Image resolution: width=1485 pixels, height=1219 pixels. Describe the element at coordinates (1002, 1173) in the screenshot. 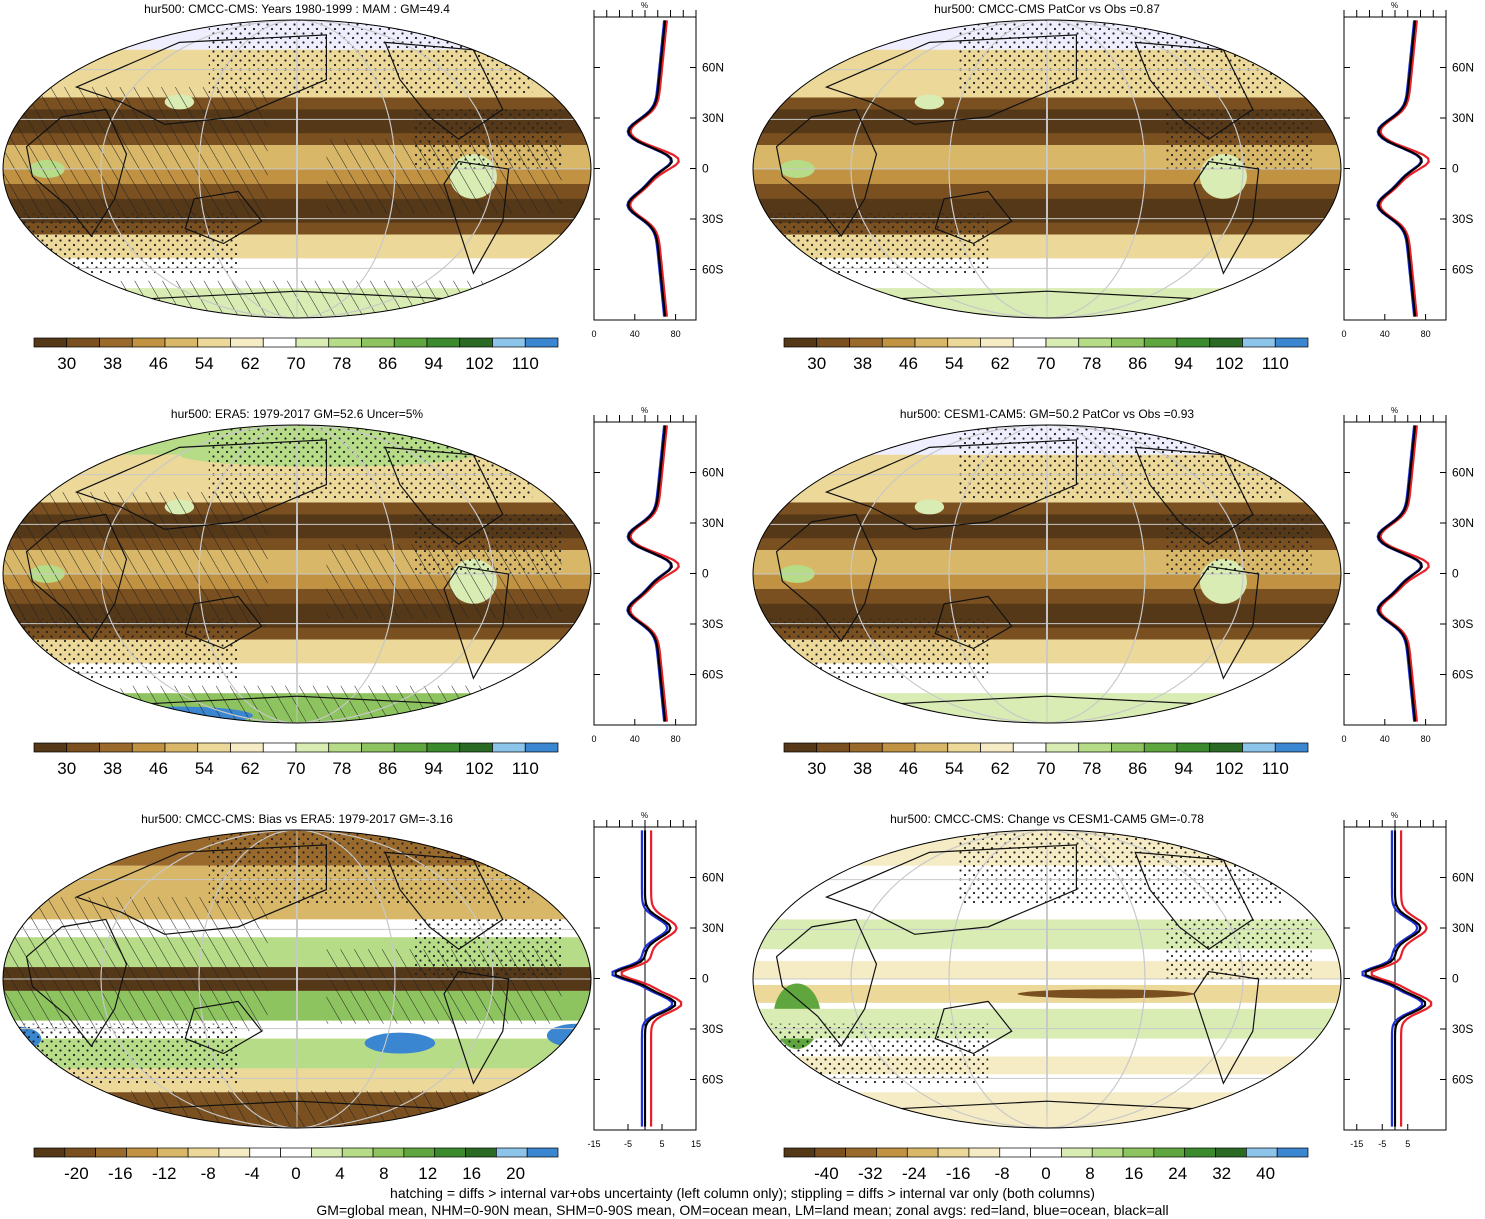

I see `colorbar-label: -8` at that location.